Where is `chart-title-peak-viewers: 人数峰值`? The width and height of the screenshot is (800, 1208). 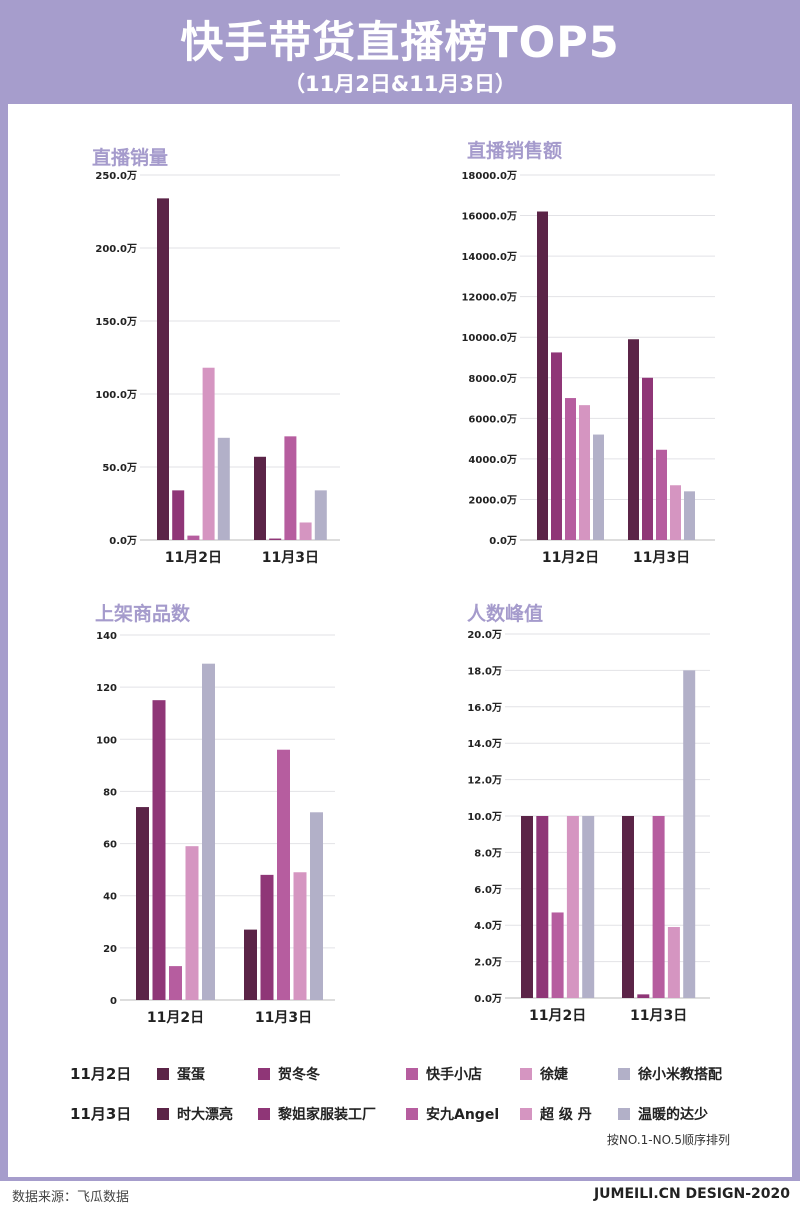
chart-title-peak-viewers: 人数峰值 is located at coordinates (505, 614).